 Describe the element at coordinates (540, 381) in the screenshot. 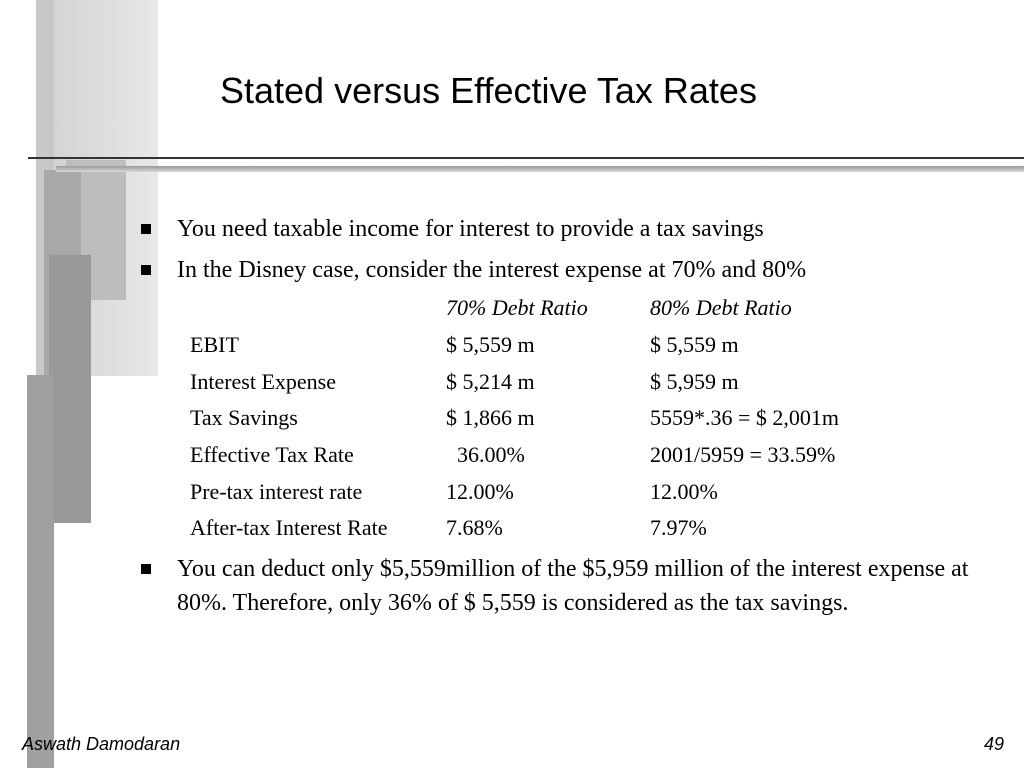

I see `table-row: Interest Expense $ 5,214 m $ 5,959 m` at that location.